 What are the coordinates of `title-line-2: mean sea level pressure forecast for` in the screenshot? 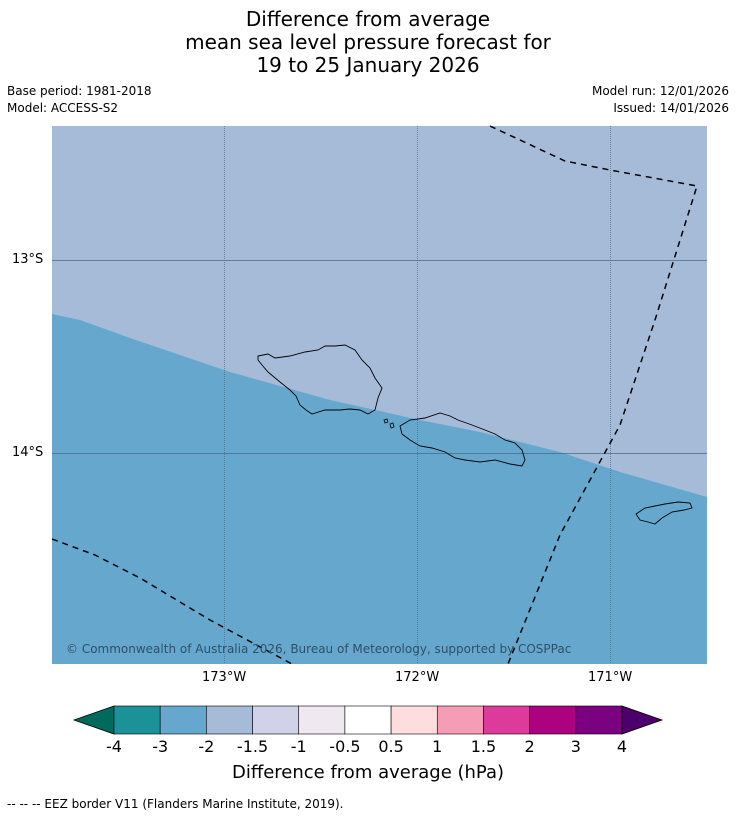 It's located at (368, 42).